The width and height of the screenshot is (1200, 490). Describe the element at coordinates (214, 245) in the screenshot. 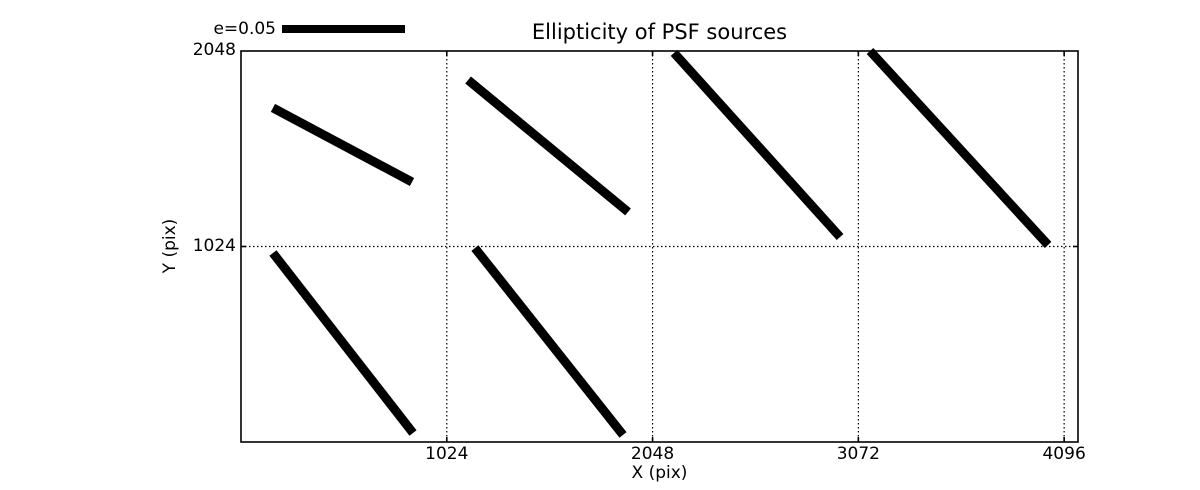

I see `y-tick-label: 1024` at that location.